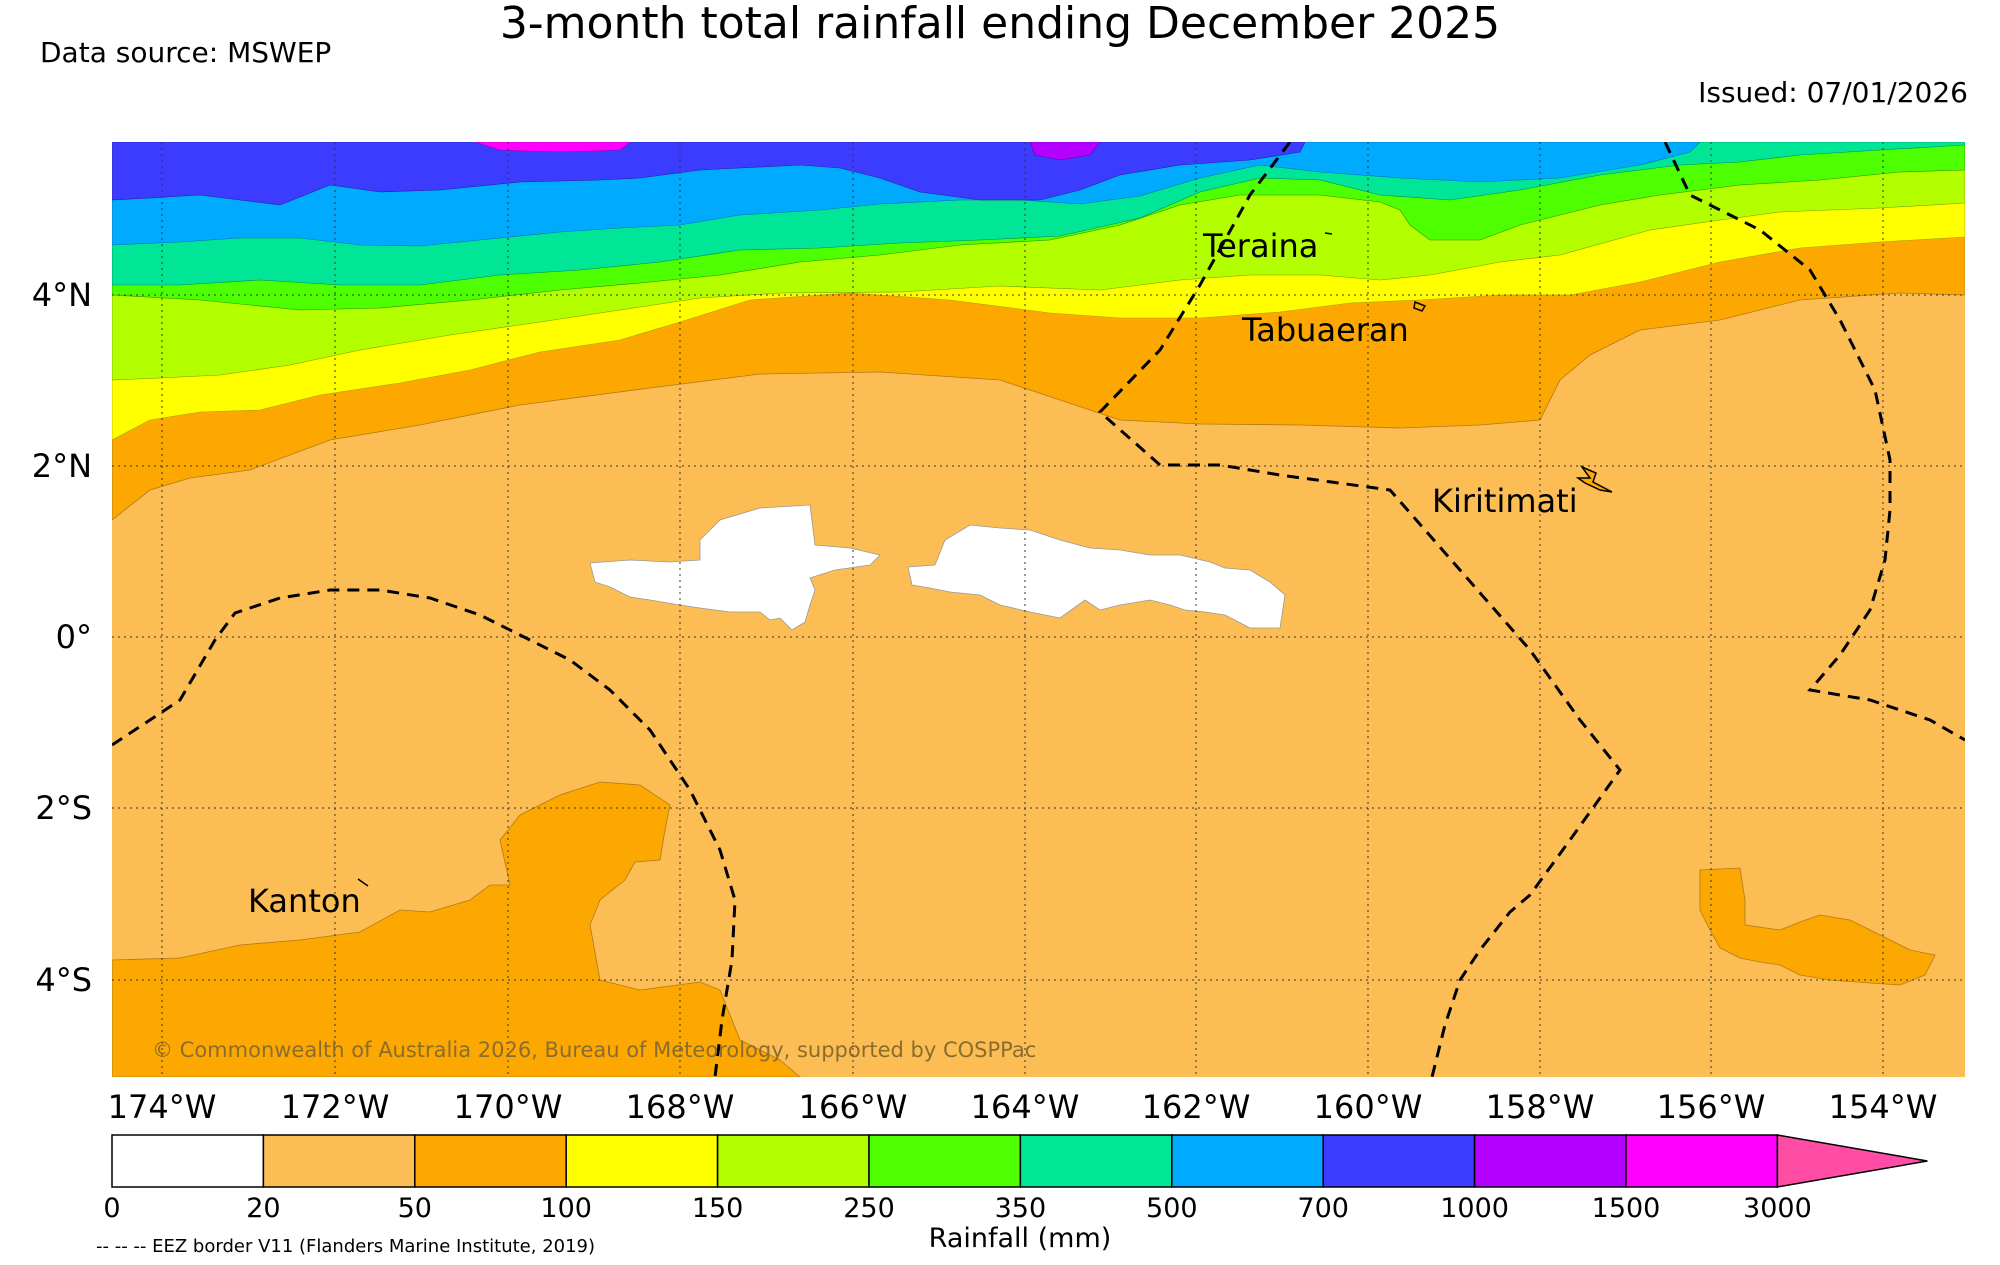 The image size is (2000, 1265). I want to click on lon-label-154w: 154°W, so click(1883, 1107).